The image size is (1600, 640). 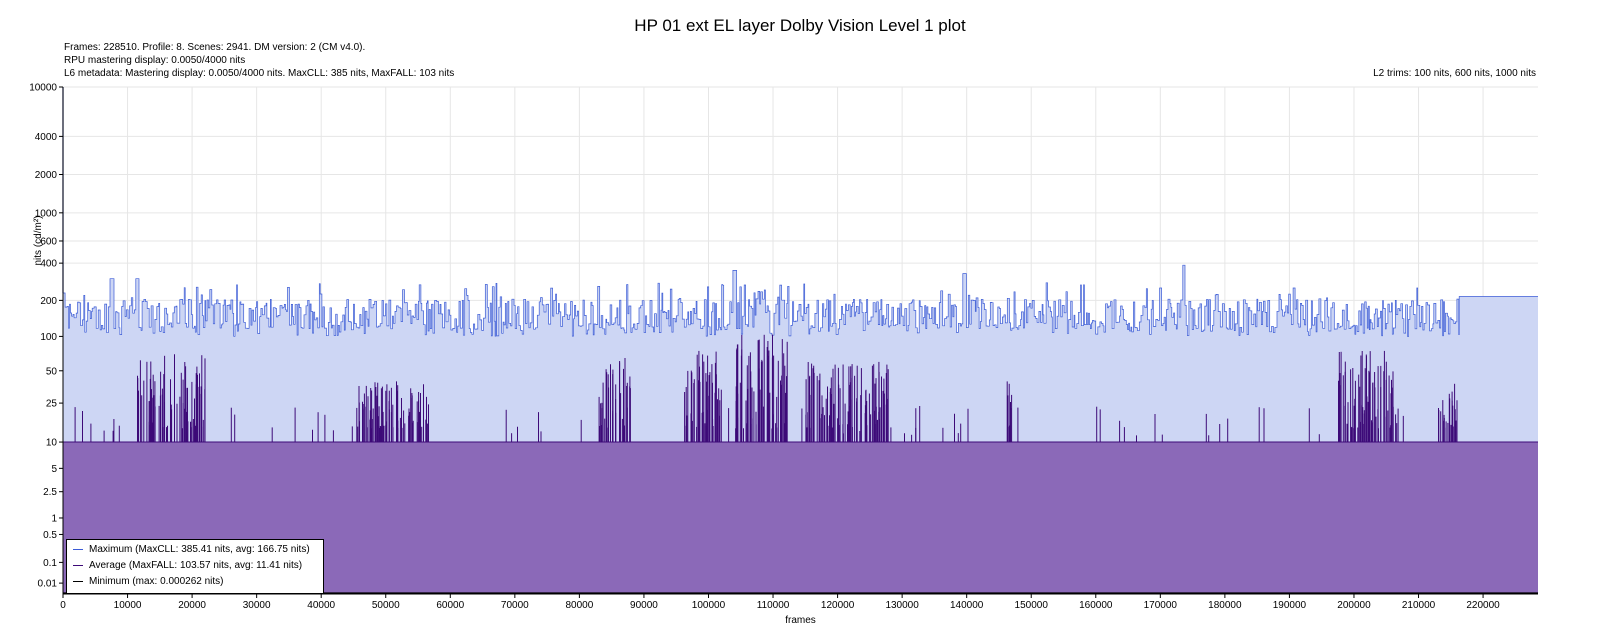 I want to click on x-tick-label: 210000, so click(x=1419, y=605).